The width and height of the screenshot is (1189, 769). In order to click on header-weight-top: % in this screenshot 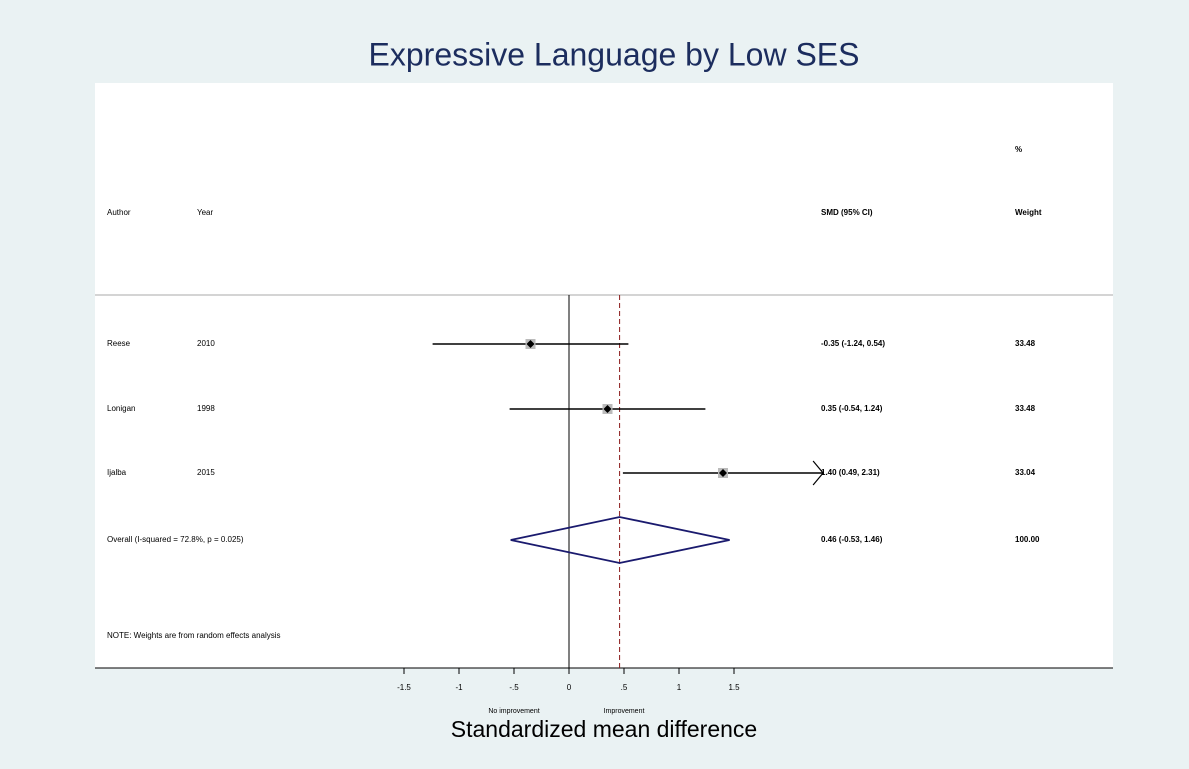, I will do `click(1018, 149)`.